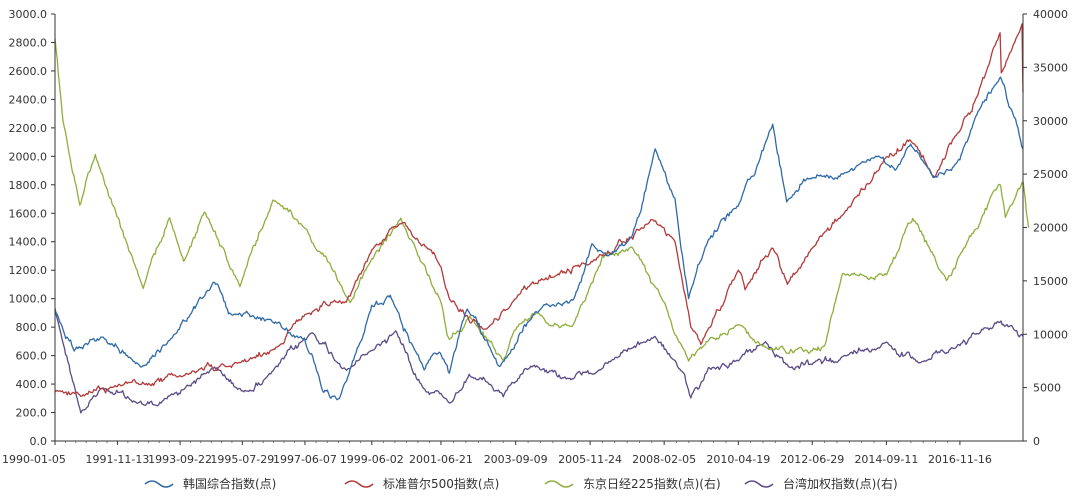 The image size is (1080, 500). What do you see at coordinates (759, 484) in the screenshot?
I see `legend-swatch-taiwan` at bounding box center [759, 484].